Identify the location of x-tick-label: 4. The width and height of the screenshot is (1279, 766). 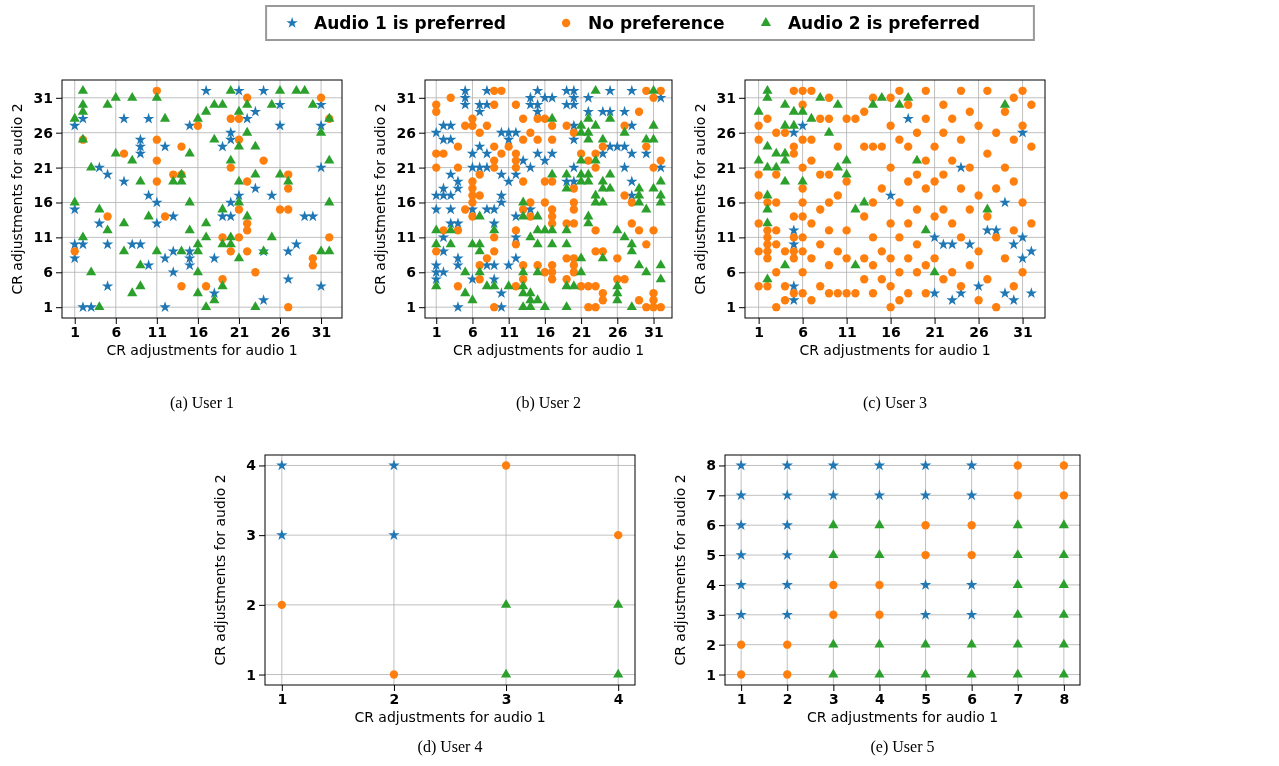
(618, 698).